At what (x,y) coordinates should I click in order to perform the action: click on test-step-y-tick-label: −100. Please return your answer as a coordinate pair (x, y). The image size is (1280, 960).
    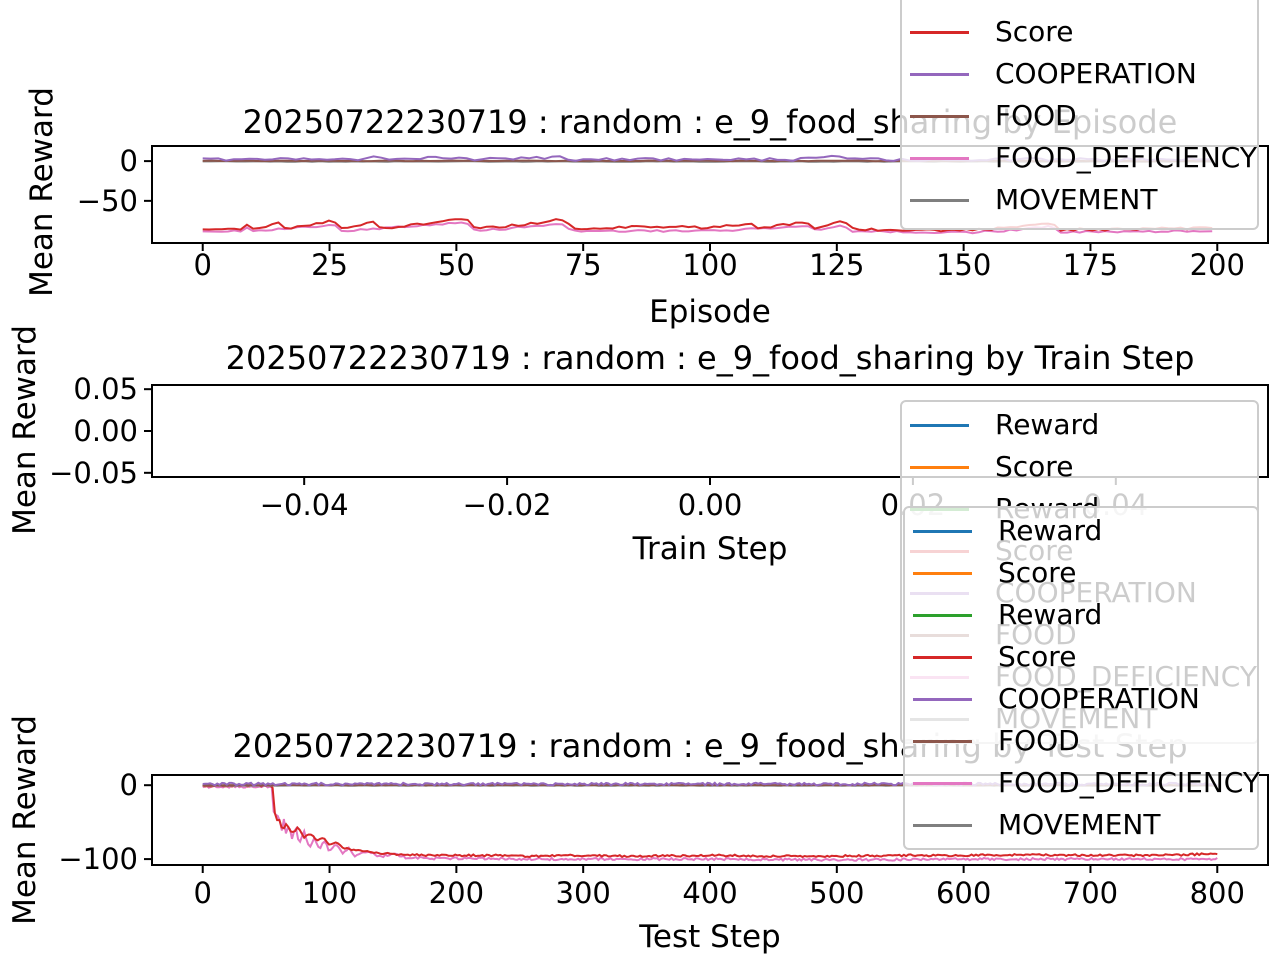
    Looking at the image, I should click on (98, 859).